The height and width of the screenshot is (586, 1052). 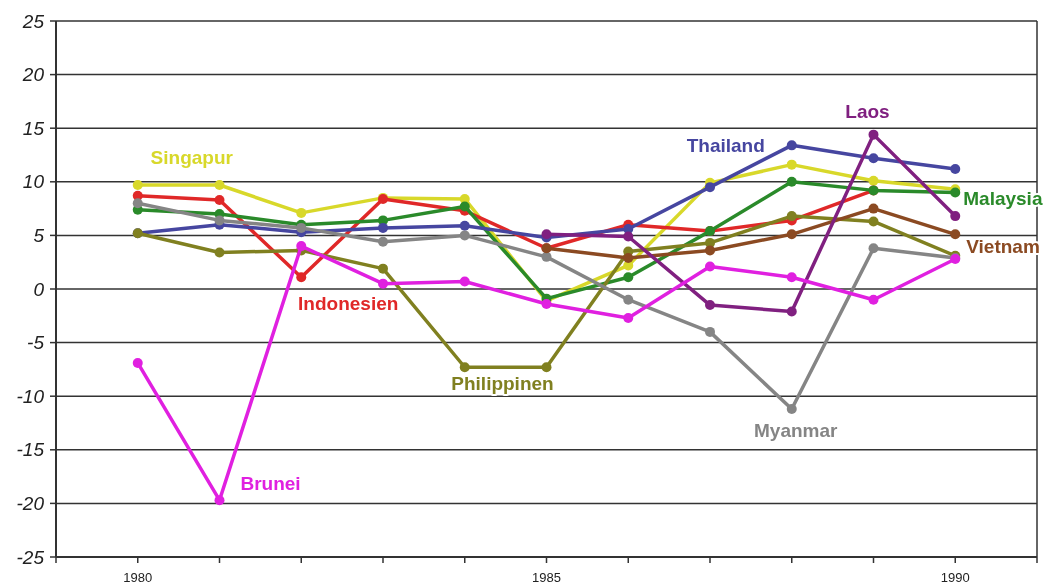 What do you see at coordinates (39, 235) in the screenshot?
I see `y-tick-label: 5` at bounding box center [39, 235].